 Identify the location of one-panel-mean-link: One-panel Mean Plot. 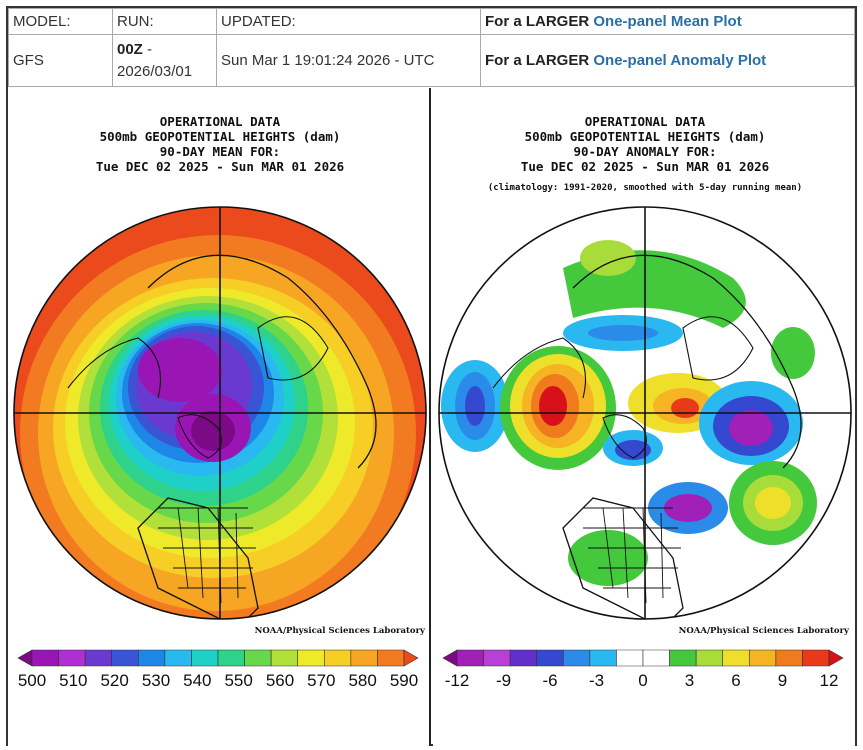
(667, 21).